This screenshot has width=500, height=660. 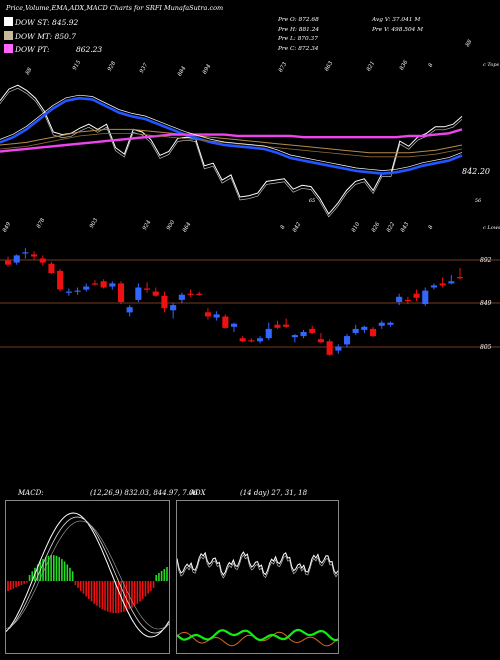 What do you see at coordinates (65, 22) in the screenshot?
I see `legend-value-st: 845.92` at bounding box center [65, 22].